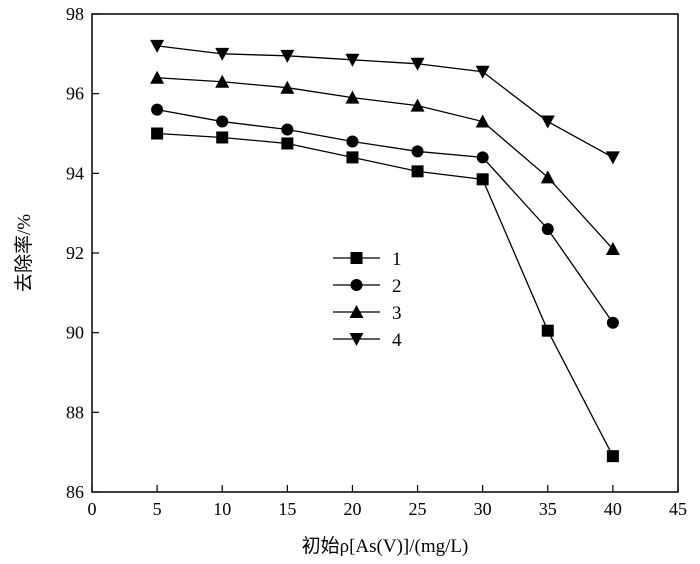 This screenshot has height=564, width=700. I want to click on y-axis-ticks: 86 88 90 92 94 96 98, so click(82, 253).